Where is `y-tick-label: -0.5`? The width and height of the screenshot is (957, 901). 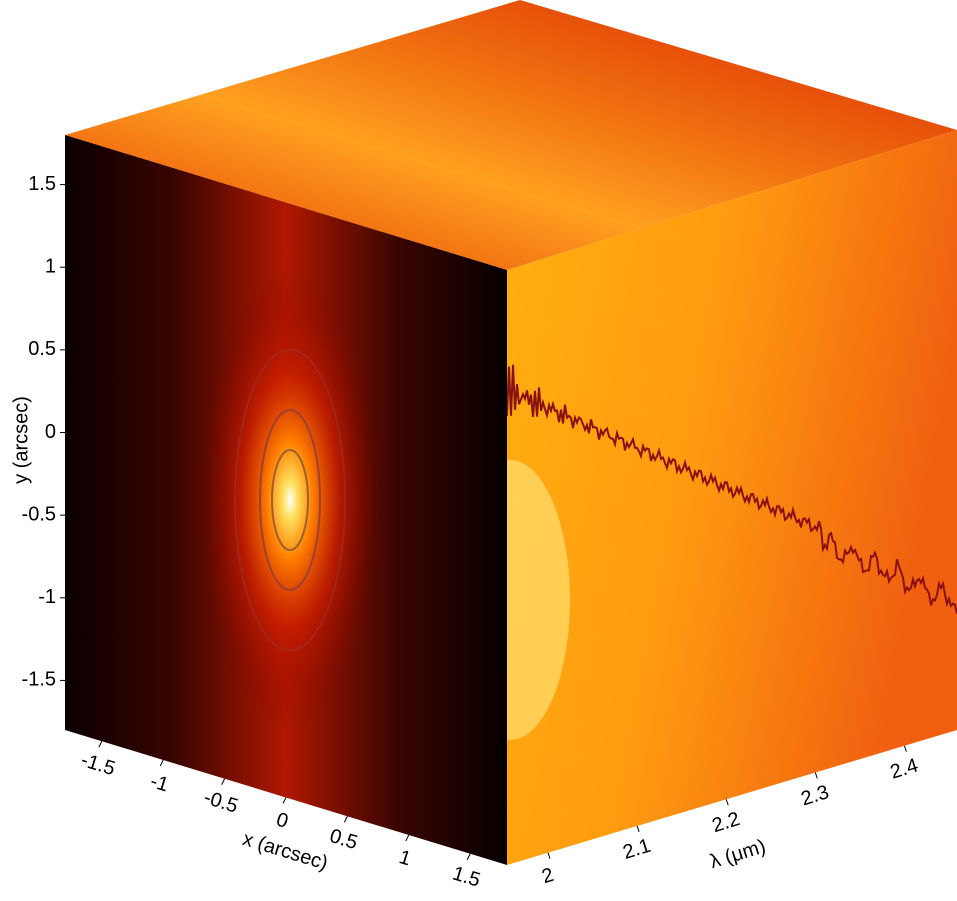 y-tick-label: -0.5 is located at coordinates (39, 514).